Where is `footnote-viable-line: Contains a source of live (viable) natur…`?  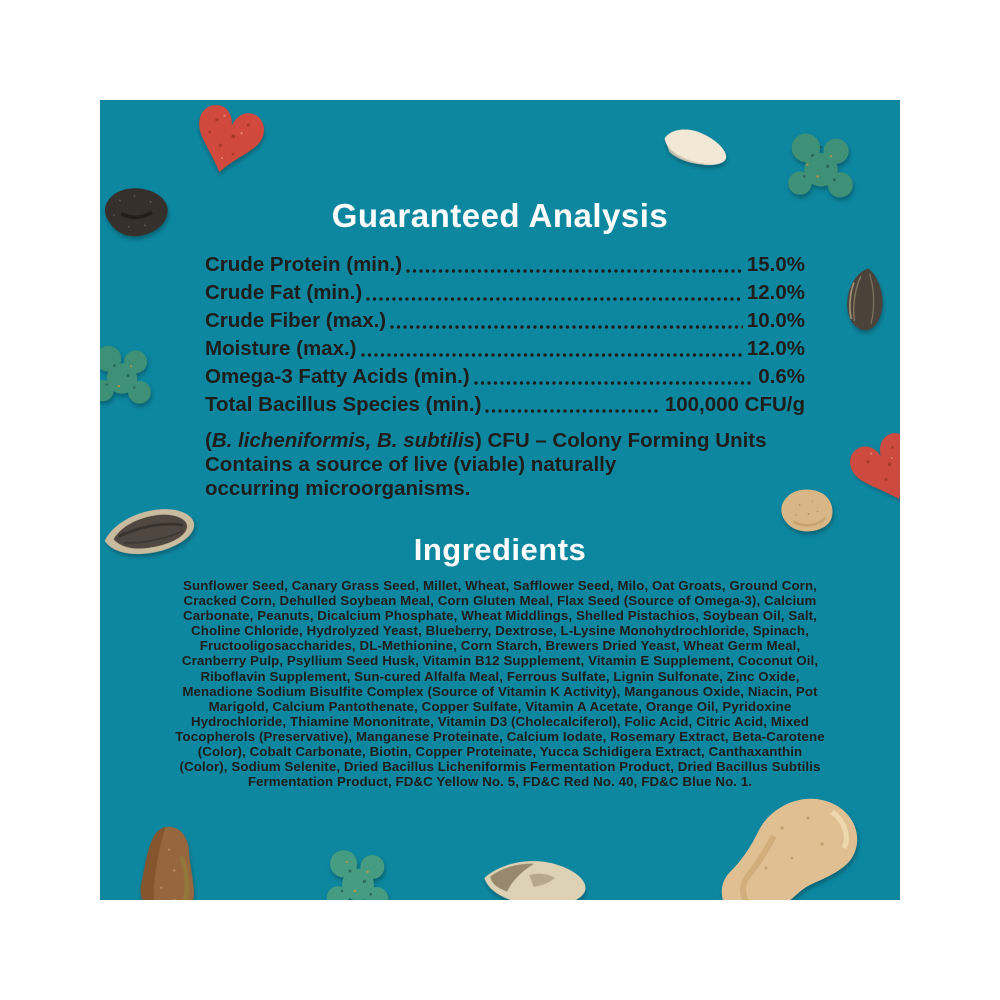
footnote-viable-line: Contains a source of live (viable) natur… is located at coordinates (411, 464).